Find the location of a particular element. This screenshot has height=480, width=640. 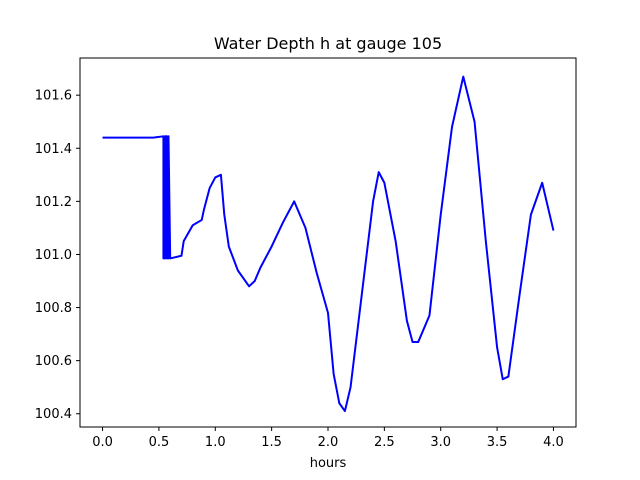

y-tick-label: 100.4 is located at coordinates (53, 414).